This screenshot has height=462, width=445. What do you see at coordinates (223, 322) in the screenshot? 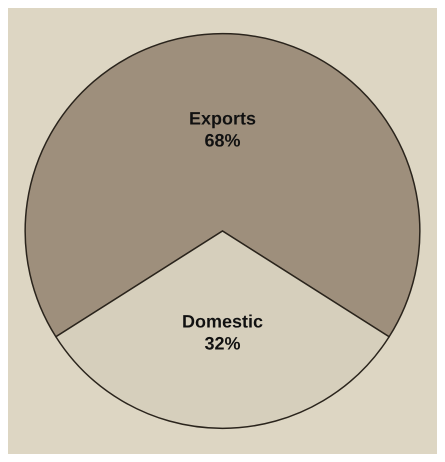
I see `slice-label: Domestic` at bounding box center [223, 322].